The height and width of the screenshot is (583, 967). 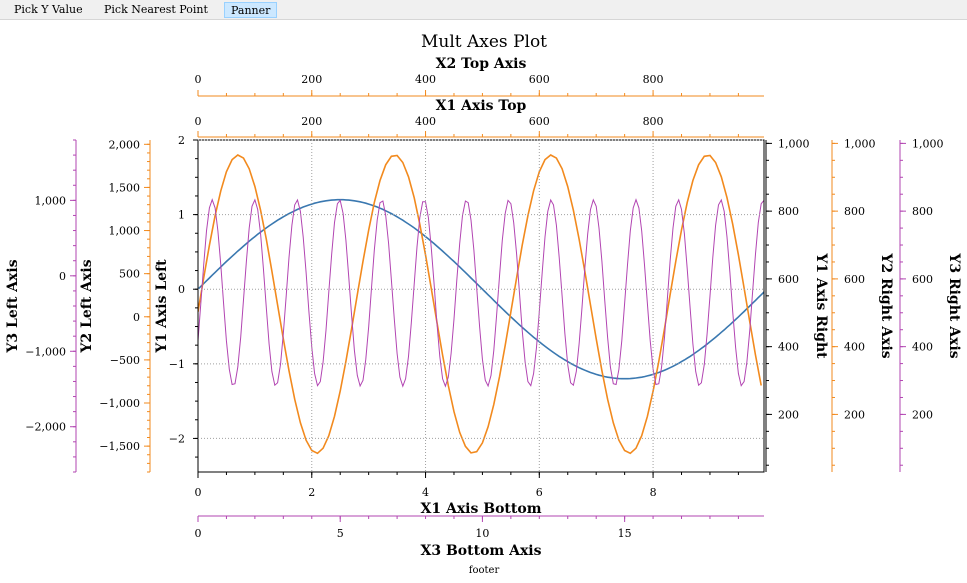 What do you see at coordinates (788, 279) in the screenshot?
I see `y1-right-tick-label: 600` at bounding box center [788, 279].